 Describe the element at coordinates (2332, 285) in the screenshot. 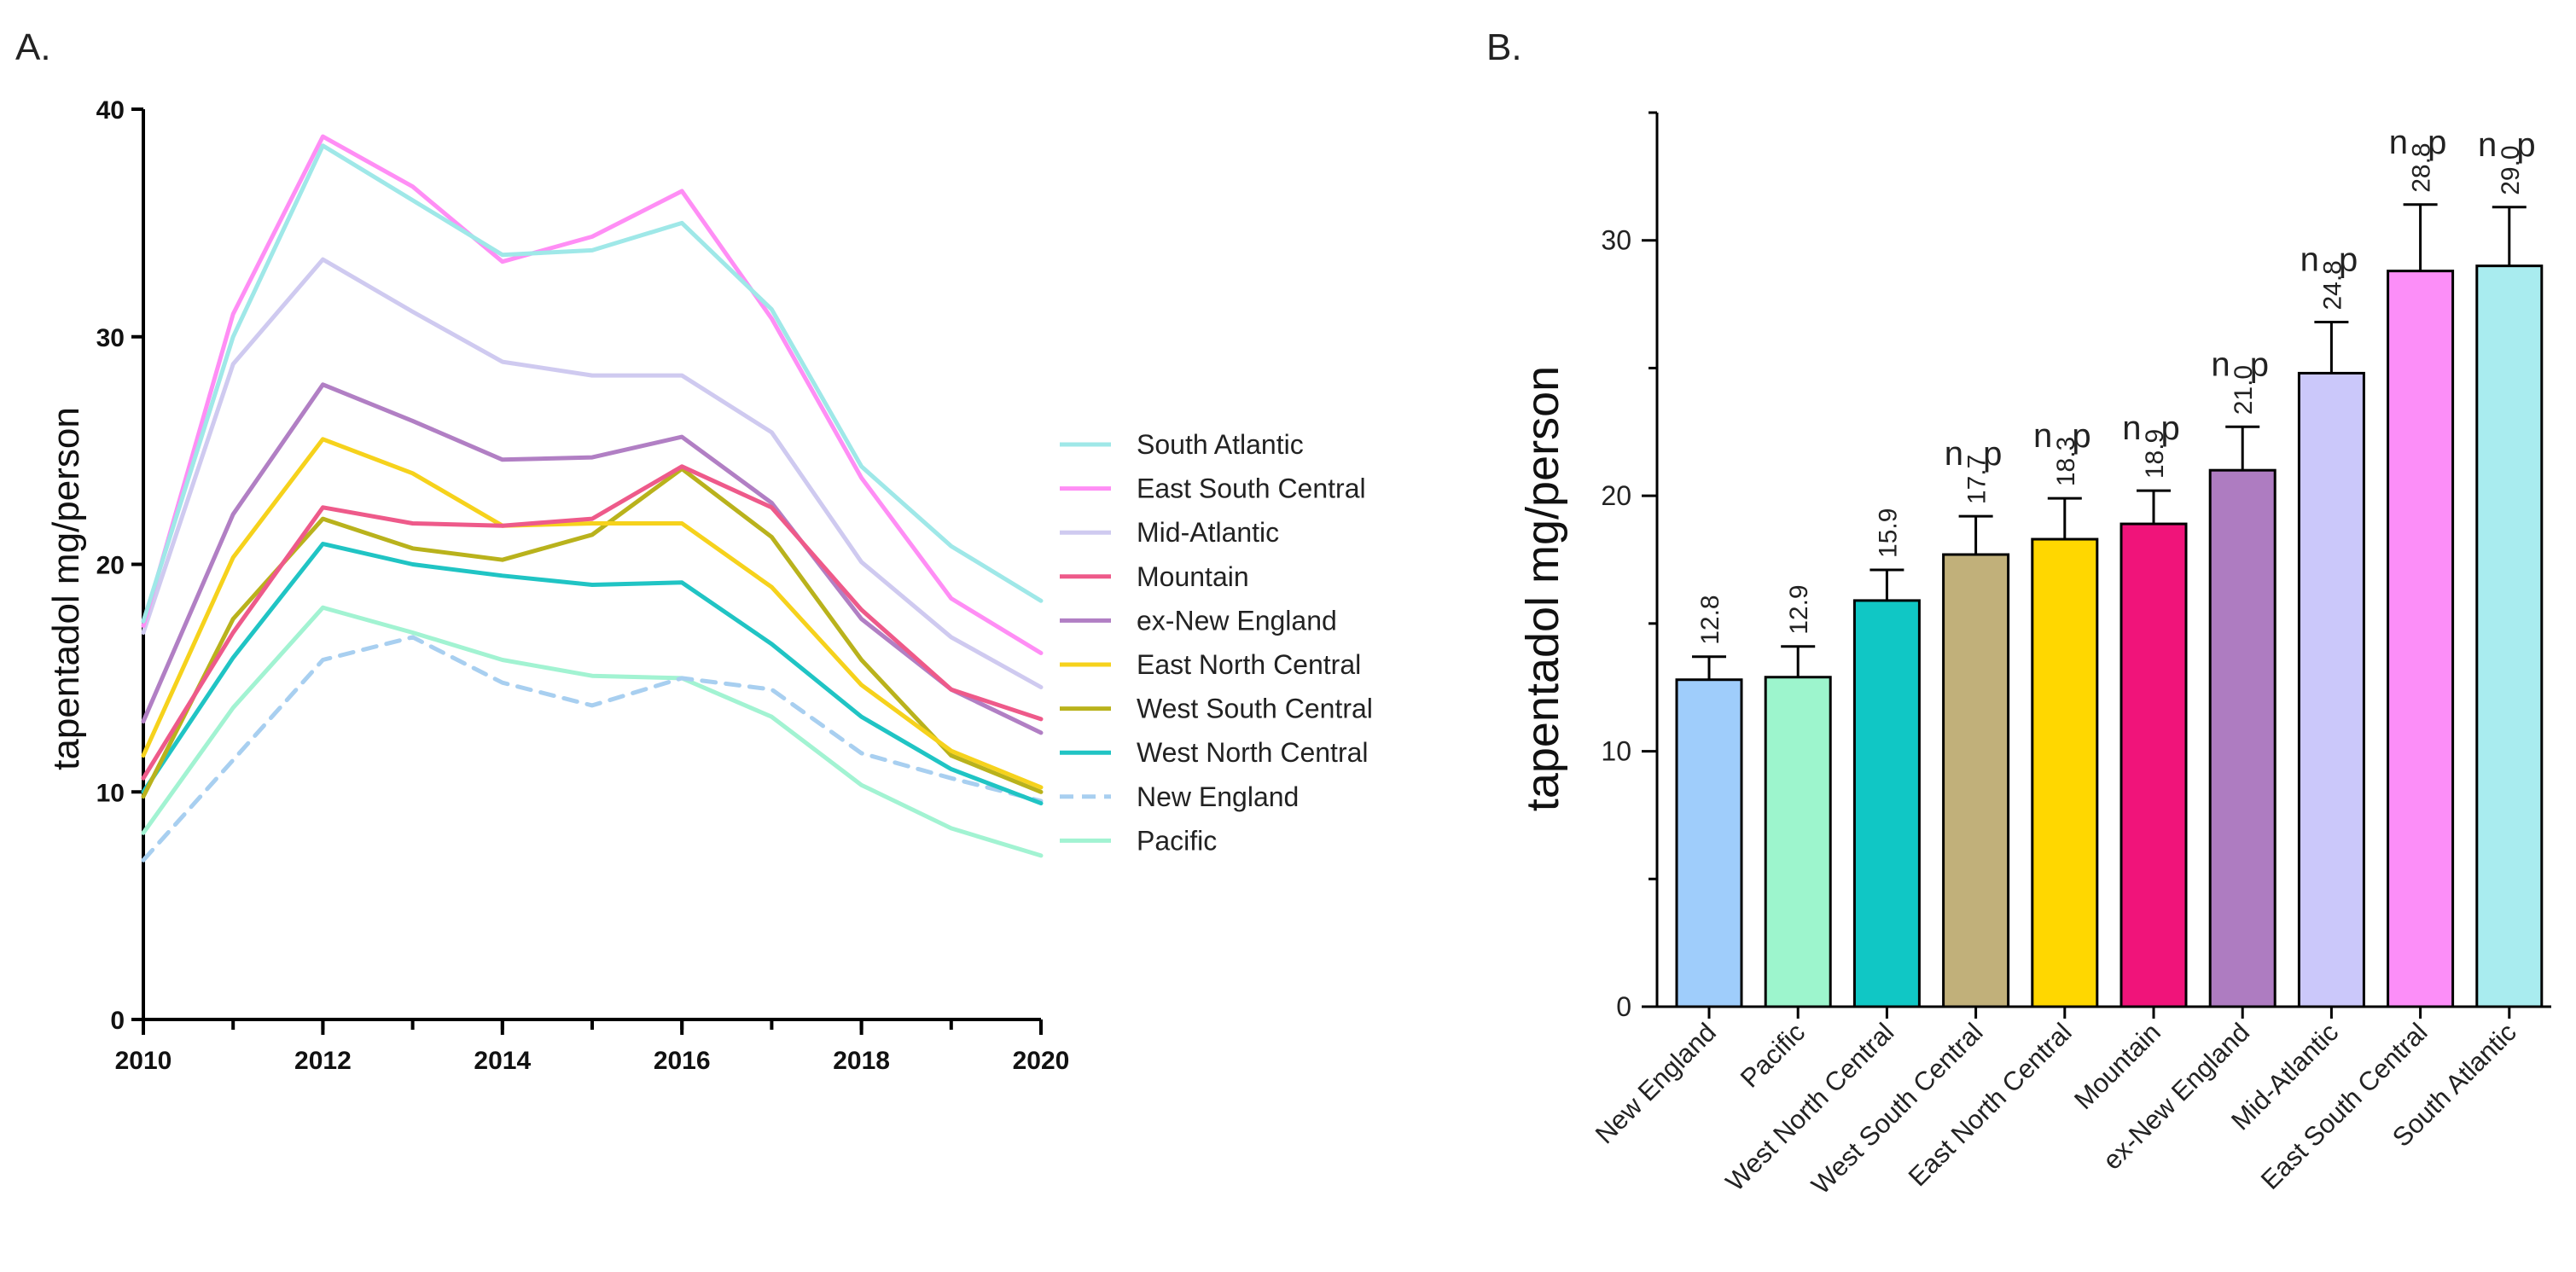

I see `value-label-mid-atlantic: 24.8` at that location.